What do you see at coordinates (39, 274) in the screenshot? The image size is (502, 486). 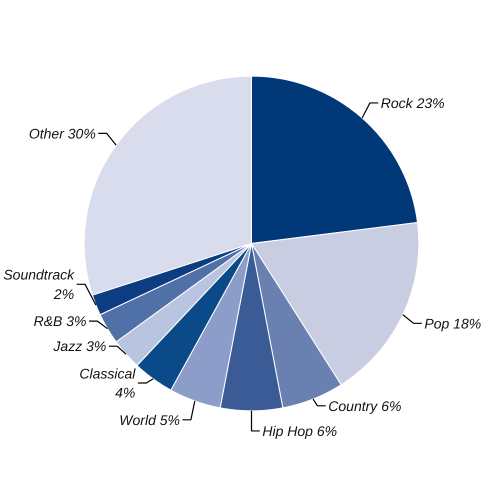 I see `slice-label: Soundtrack` at bounding box center [39, 274].